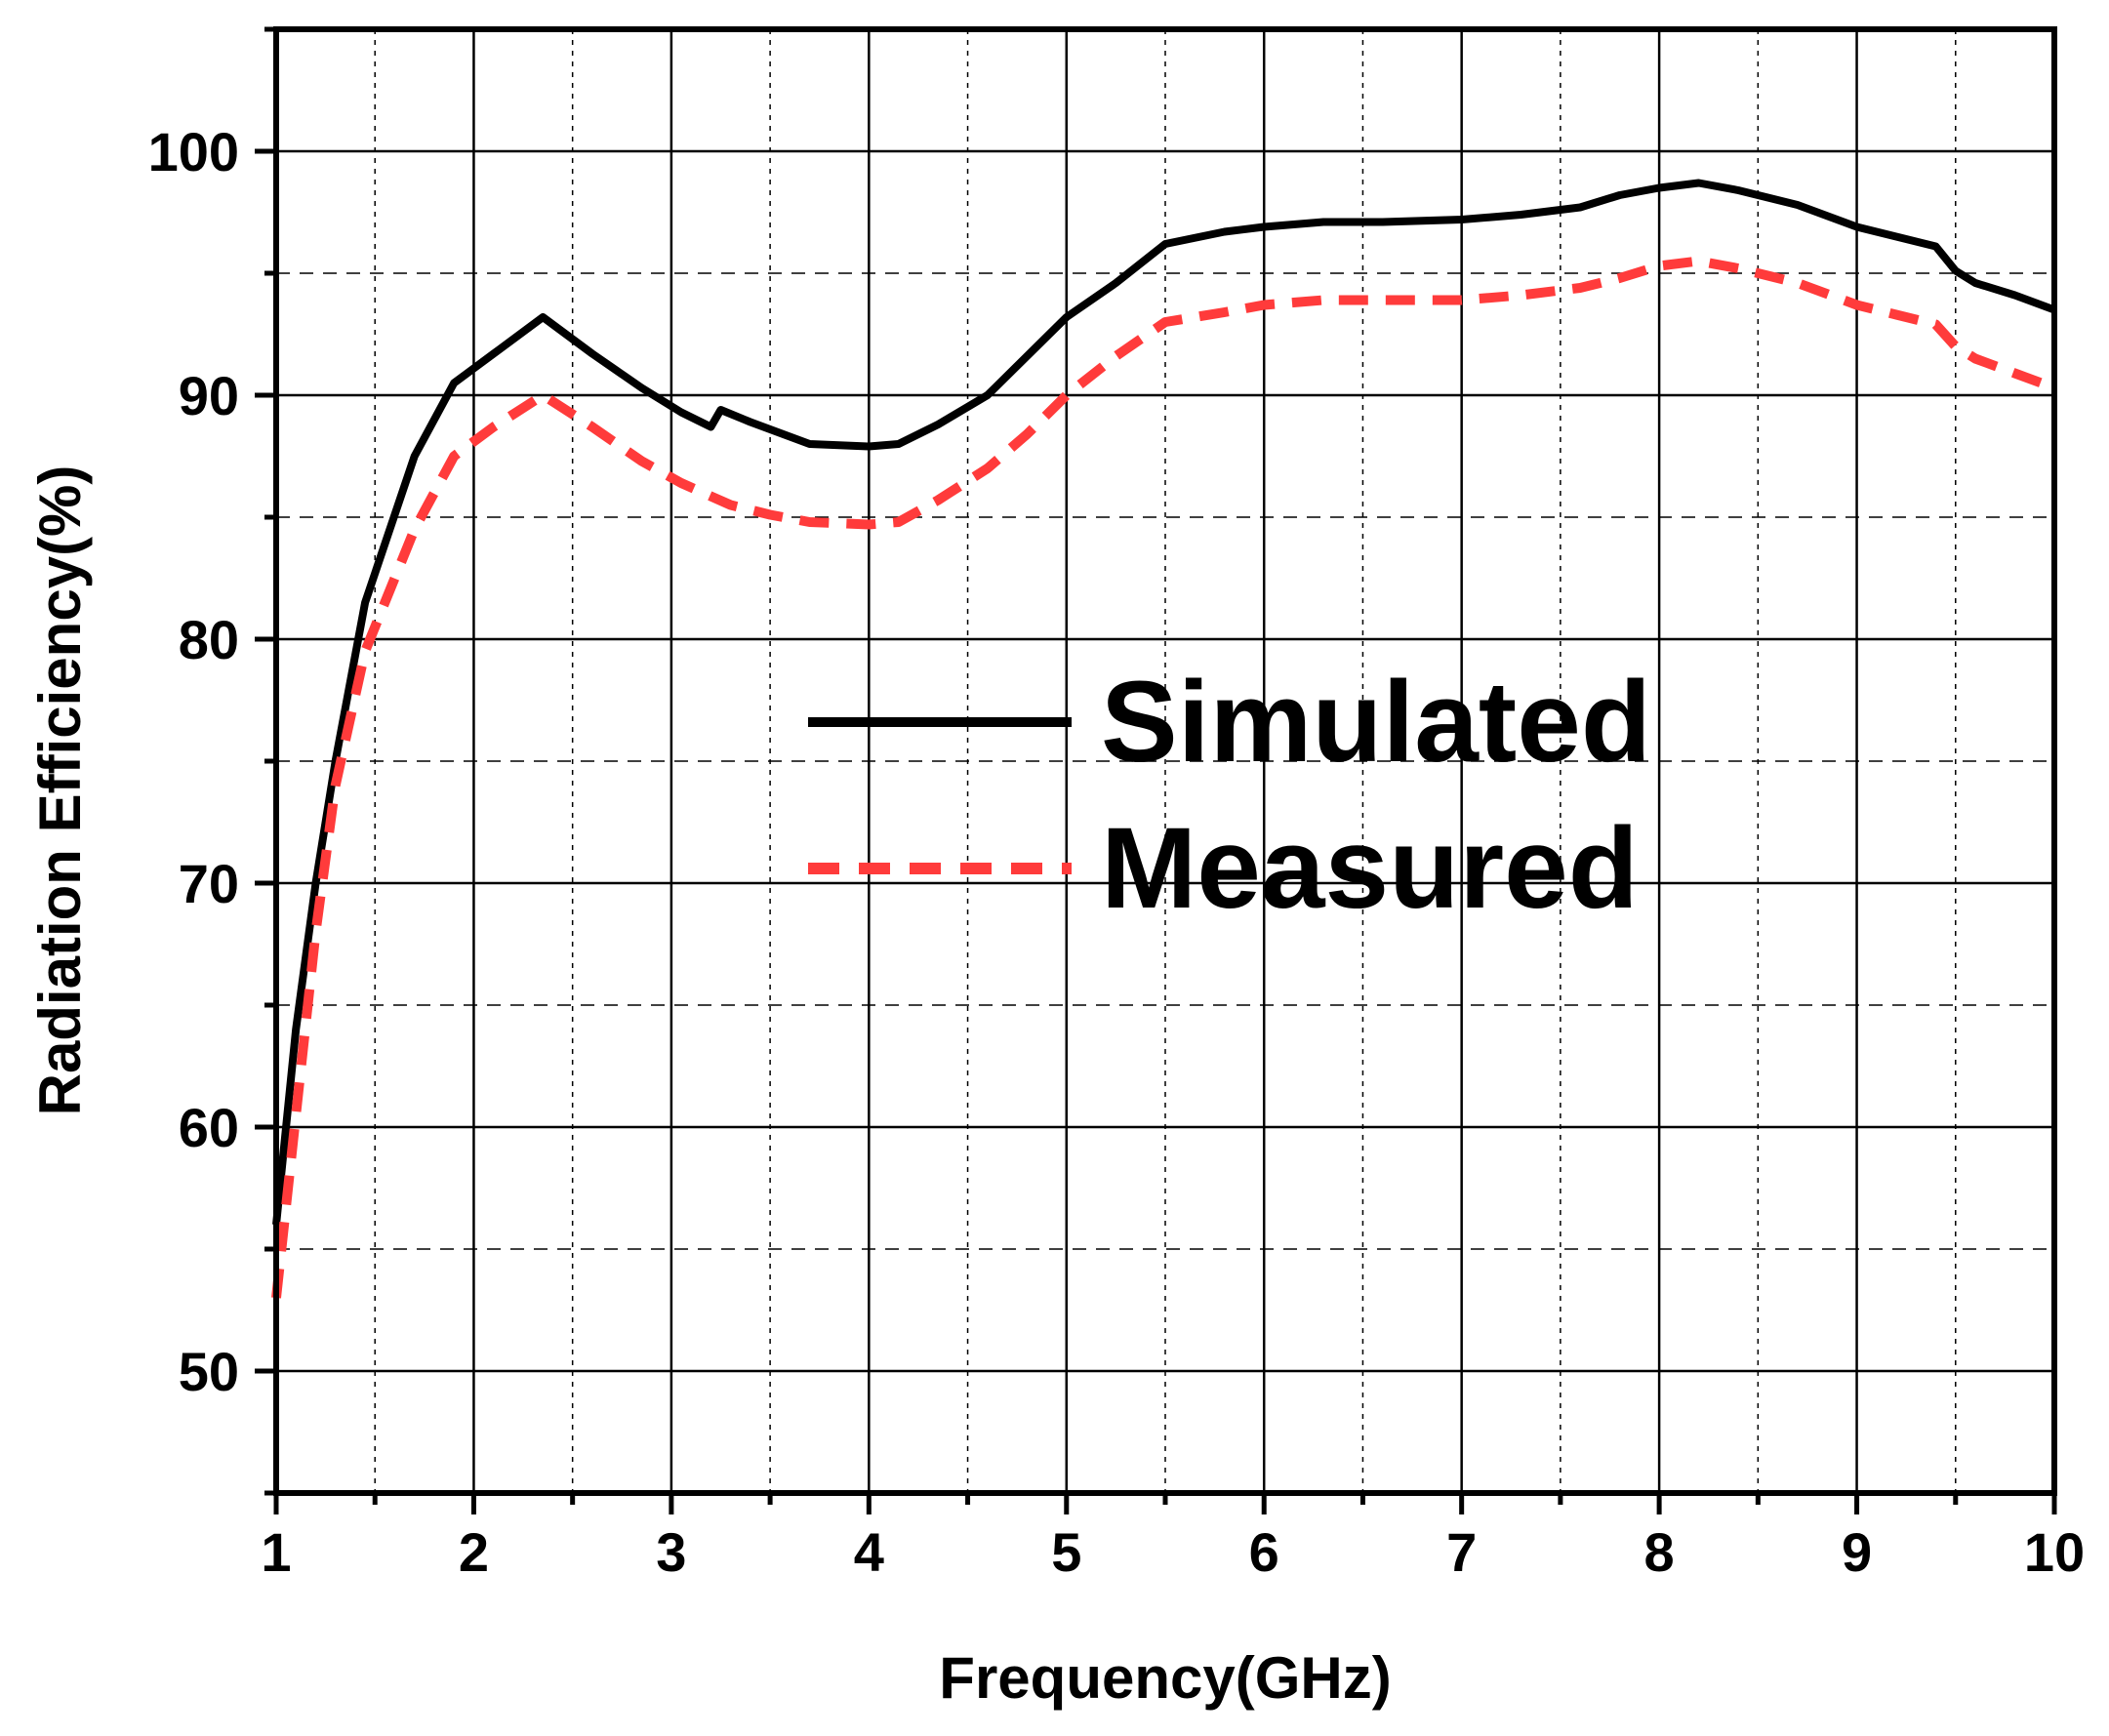  Describe the element at coordinates (209, 1371) in the screenshot. I see `y-tick-label: 50` at that location.